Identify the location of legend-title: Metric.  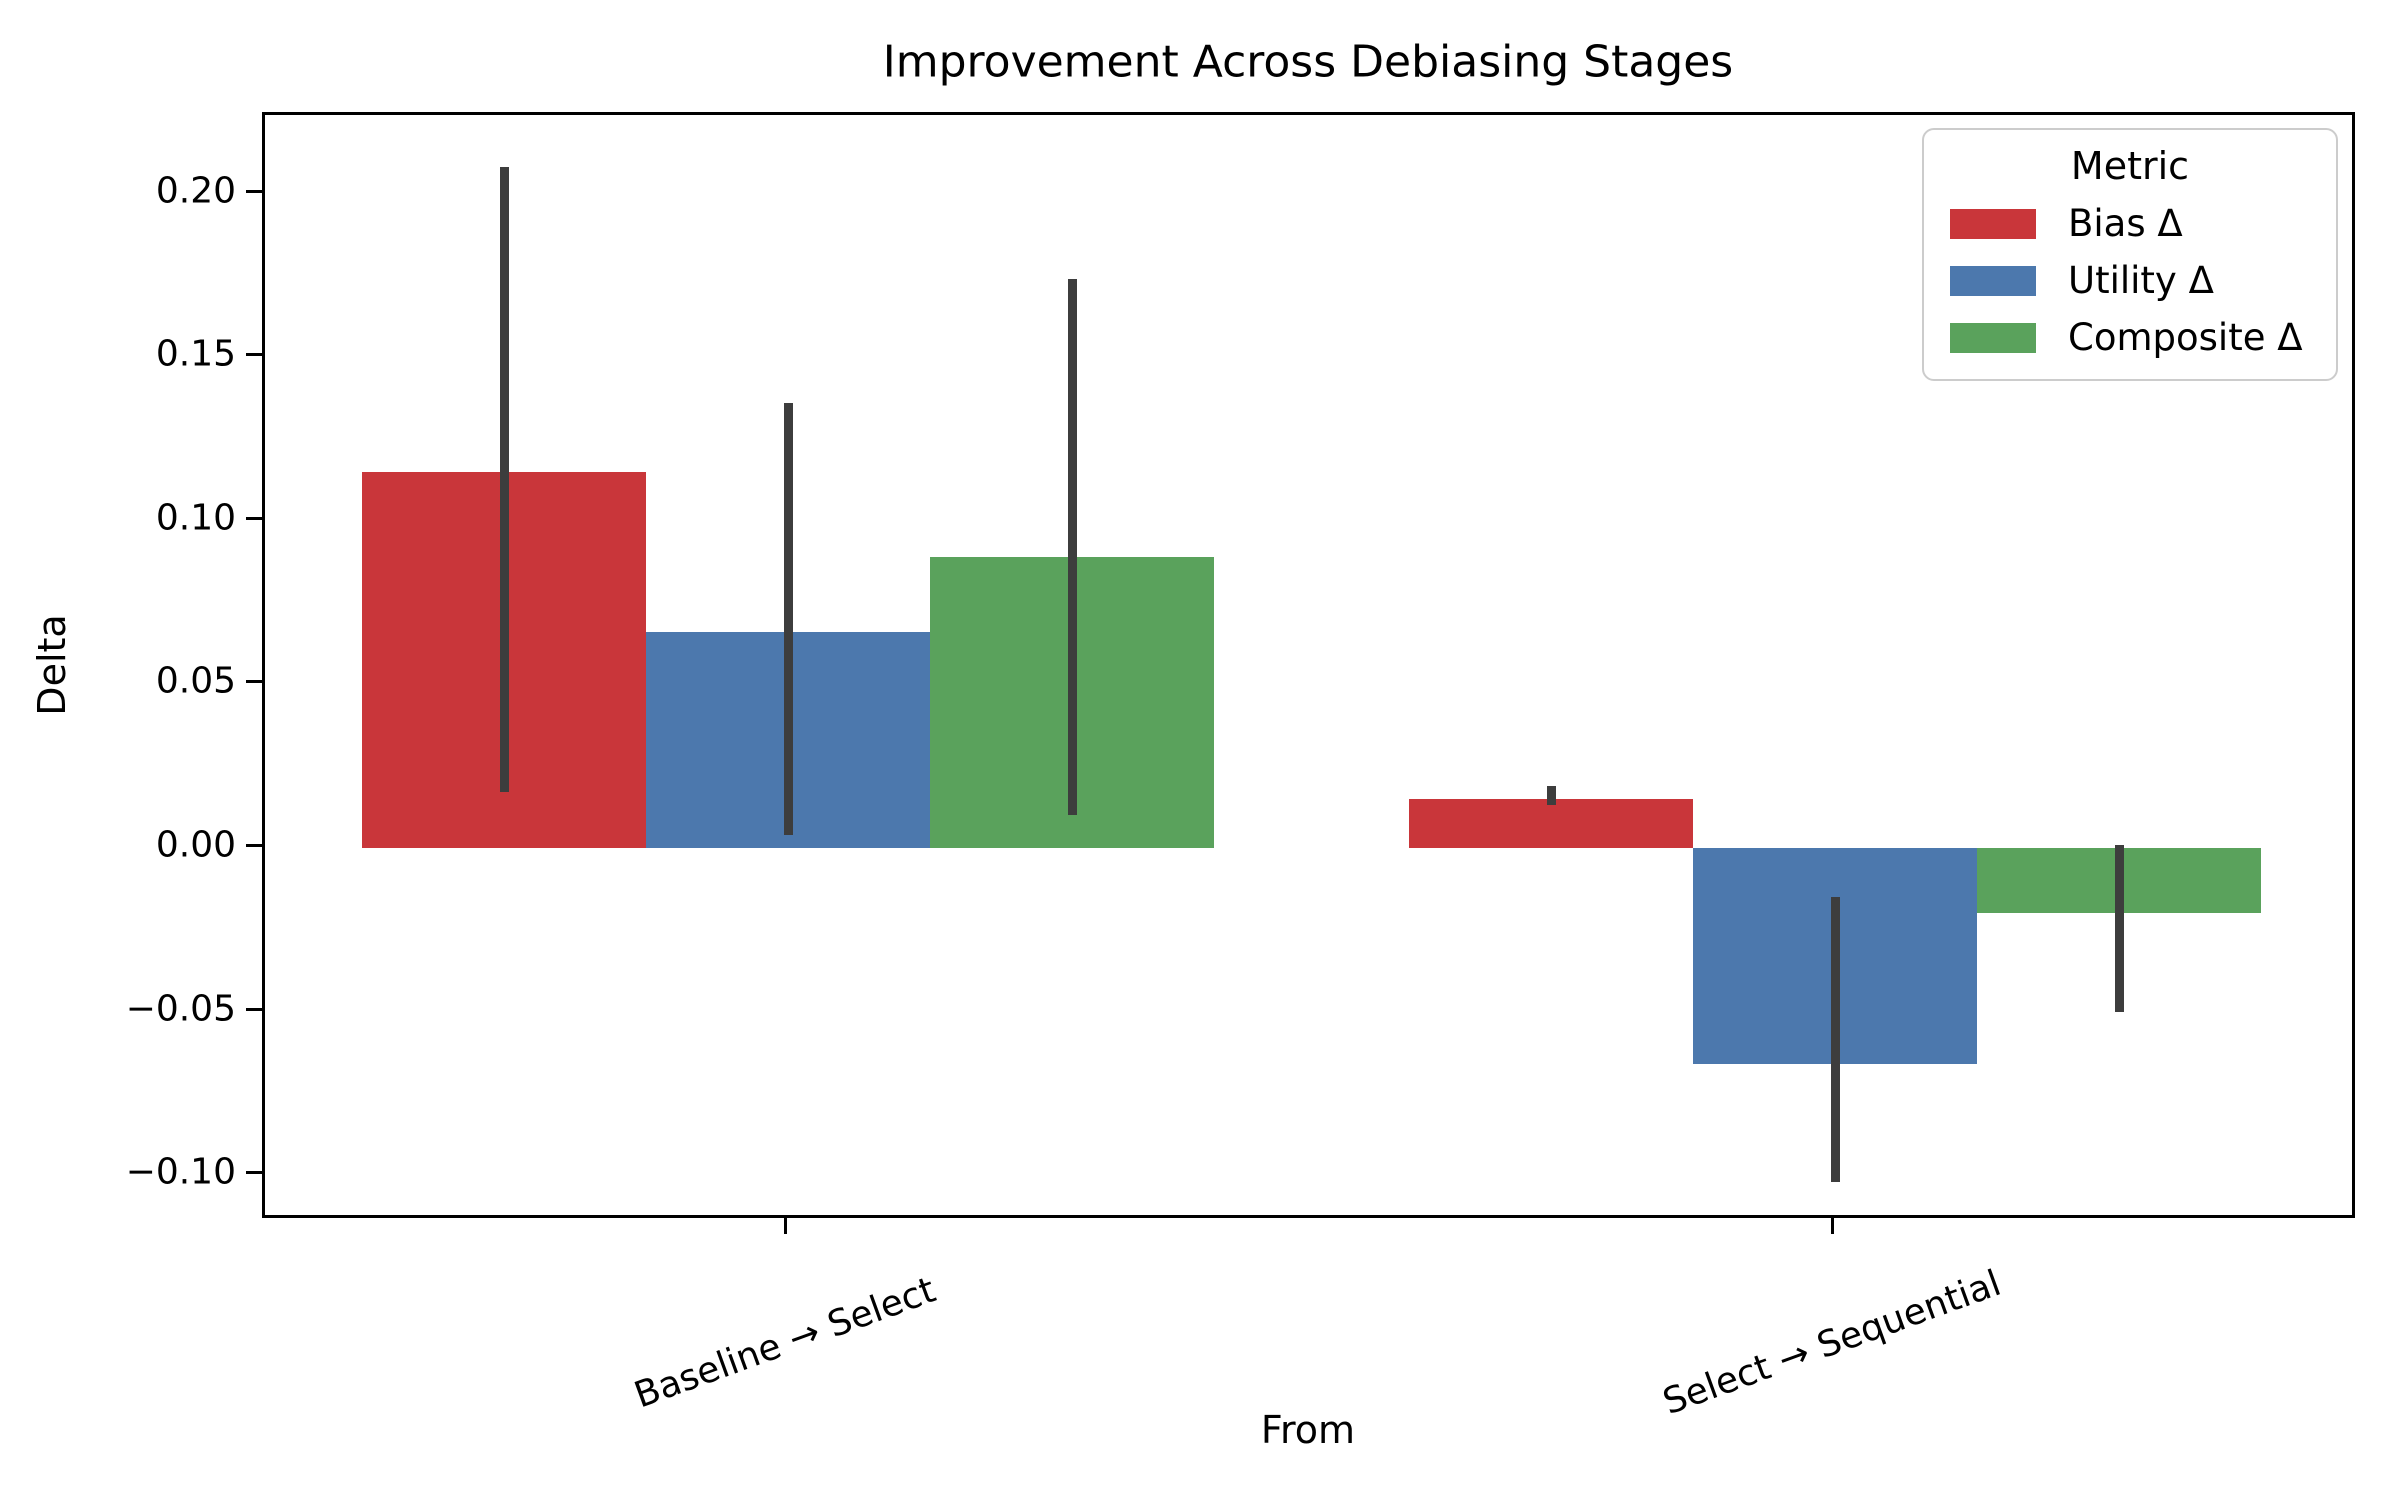
(2130, 166).